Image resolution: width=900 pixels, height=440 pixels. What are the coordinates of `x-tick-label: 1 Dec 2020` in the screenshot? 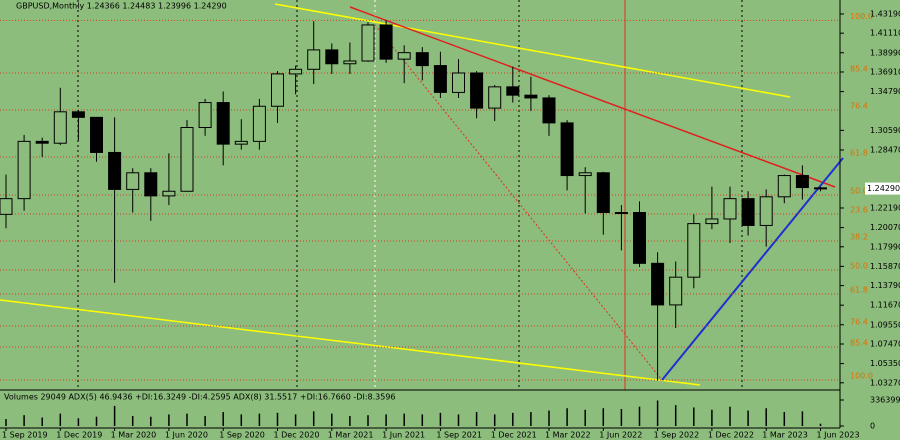 It's located at (297, 435).